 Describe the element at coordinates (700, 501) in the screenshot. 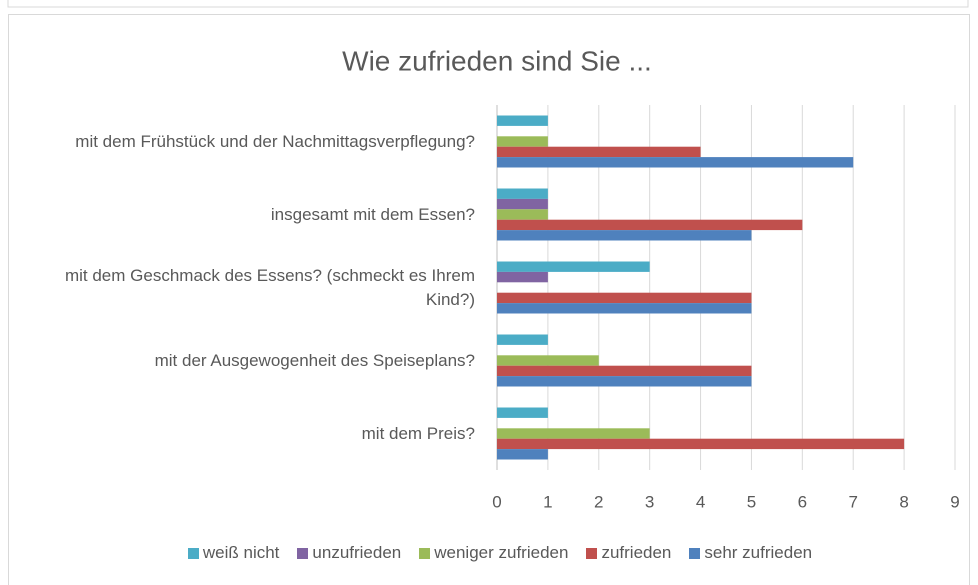

I see `x-tick-label: 4` at that location.